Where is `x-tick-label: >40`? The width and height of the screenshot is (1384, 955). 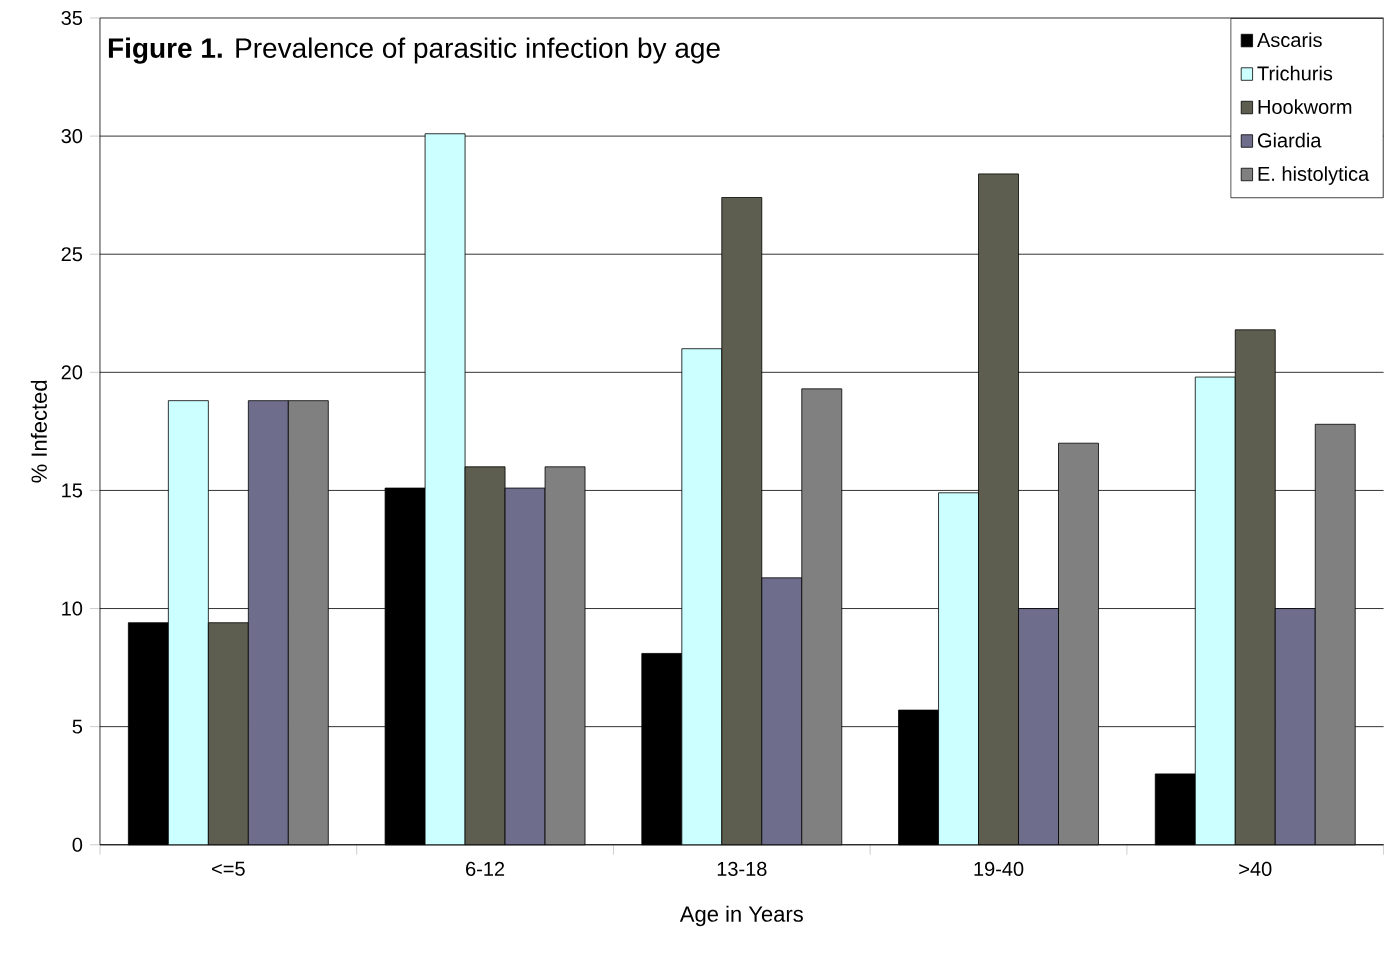 x-tick-label: >40 is located at coordinates (1255, 869).